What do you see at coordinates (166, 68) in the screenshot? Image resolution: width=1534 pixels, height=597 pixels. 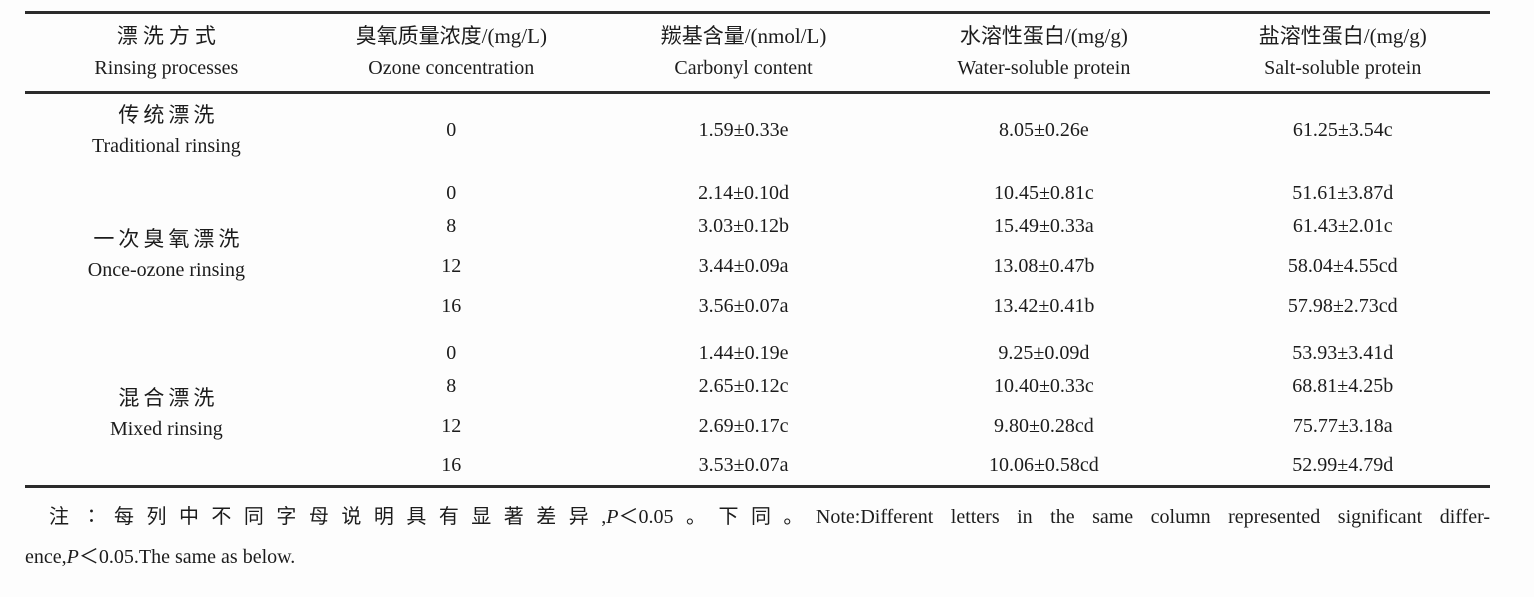 I see `header-en: Rinsing processes` at bounding box center [166, 68].